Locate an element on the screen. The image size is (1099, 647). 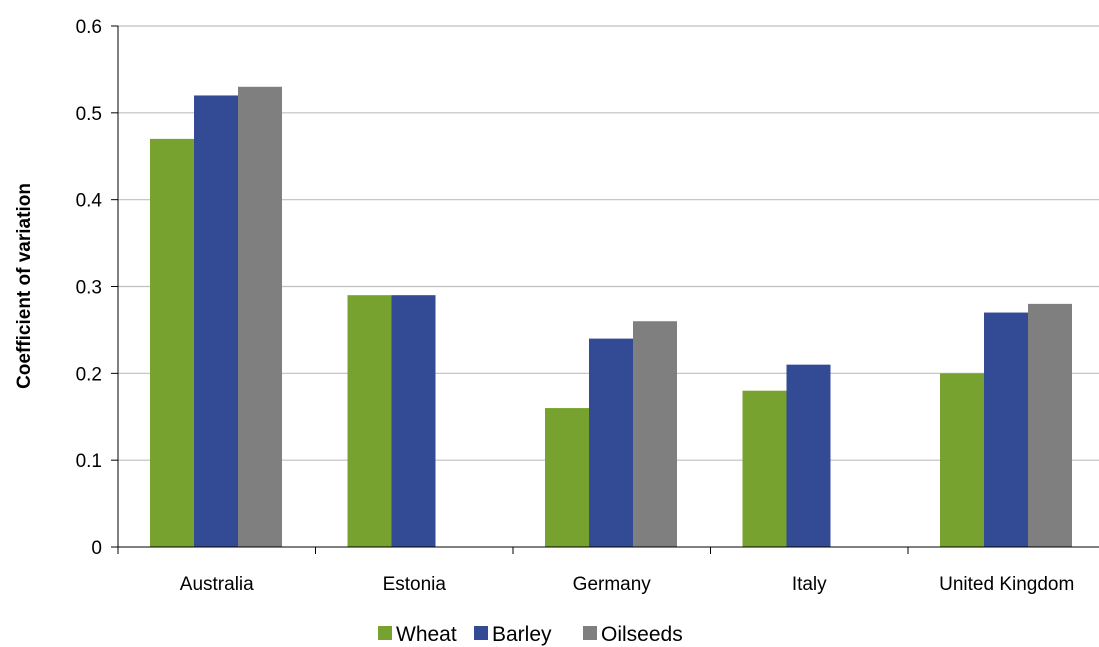
bar-wheat-germany is located at coordinates (567, 477).